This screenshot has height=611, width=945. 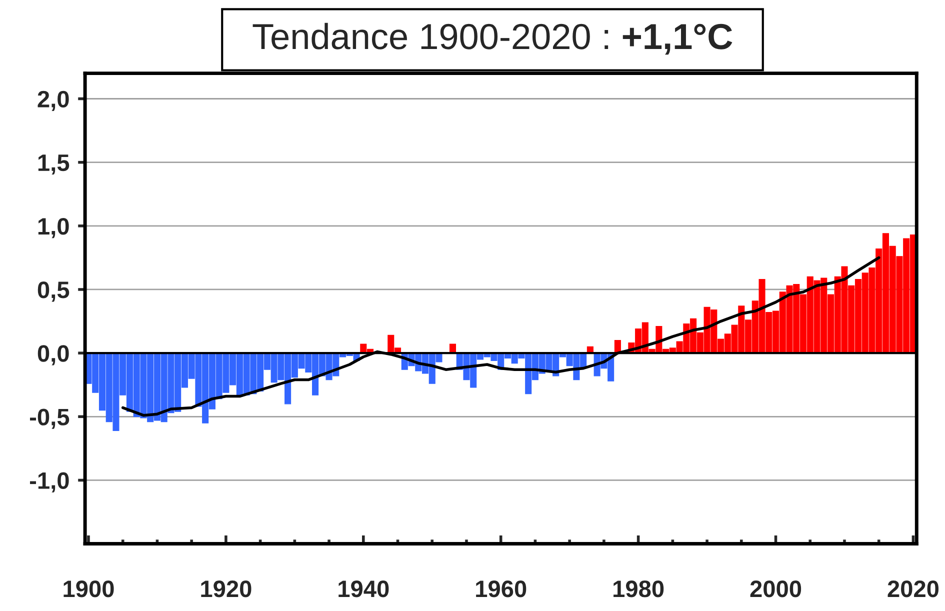 I want to click on y-tick-label: 2,0, so click(x=53, y=100).